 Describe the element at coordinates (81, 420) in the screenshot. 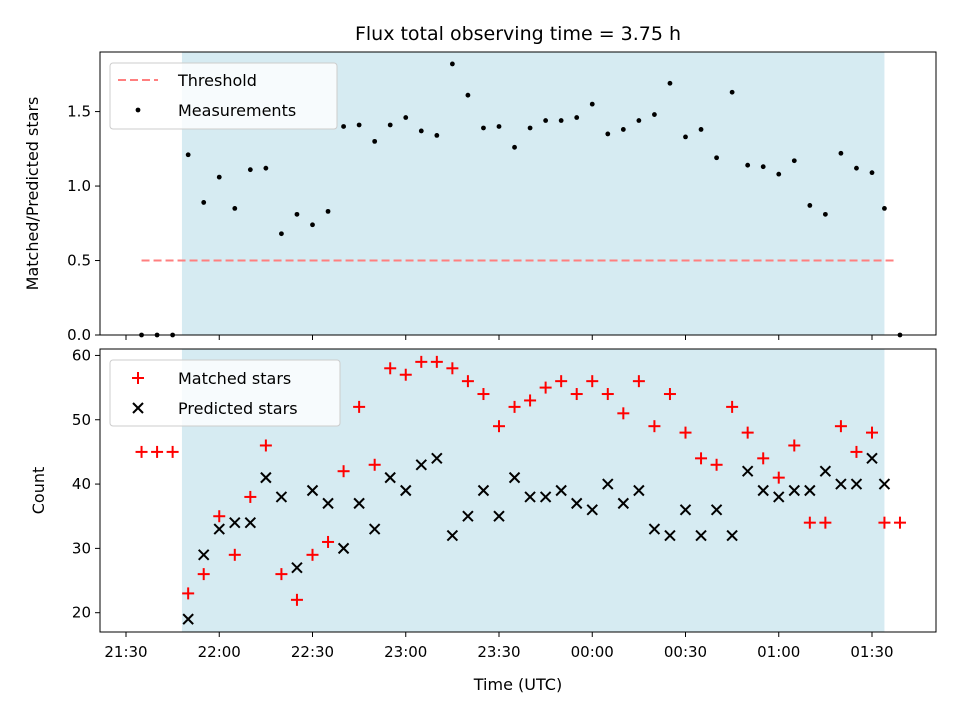

I see `y-tick-label: 50` at that location.